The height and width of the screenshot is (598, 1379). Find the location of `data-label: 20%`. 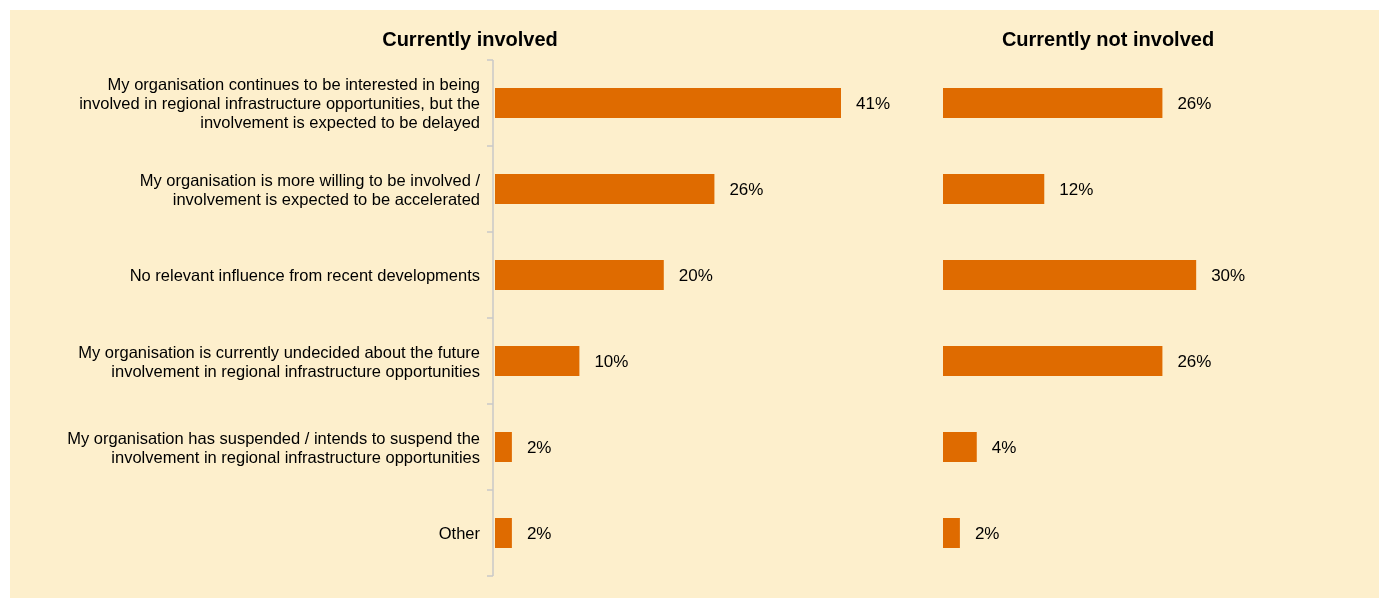

data-label: 20% is located at coordinates (695, 275).